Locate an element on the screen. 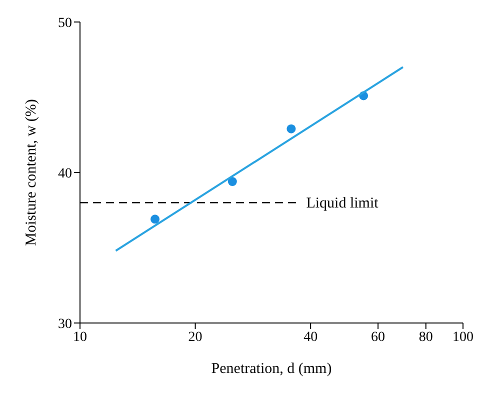  y-tick-label: 30 is located at coordinates (65, 324).